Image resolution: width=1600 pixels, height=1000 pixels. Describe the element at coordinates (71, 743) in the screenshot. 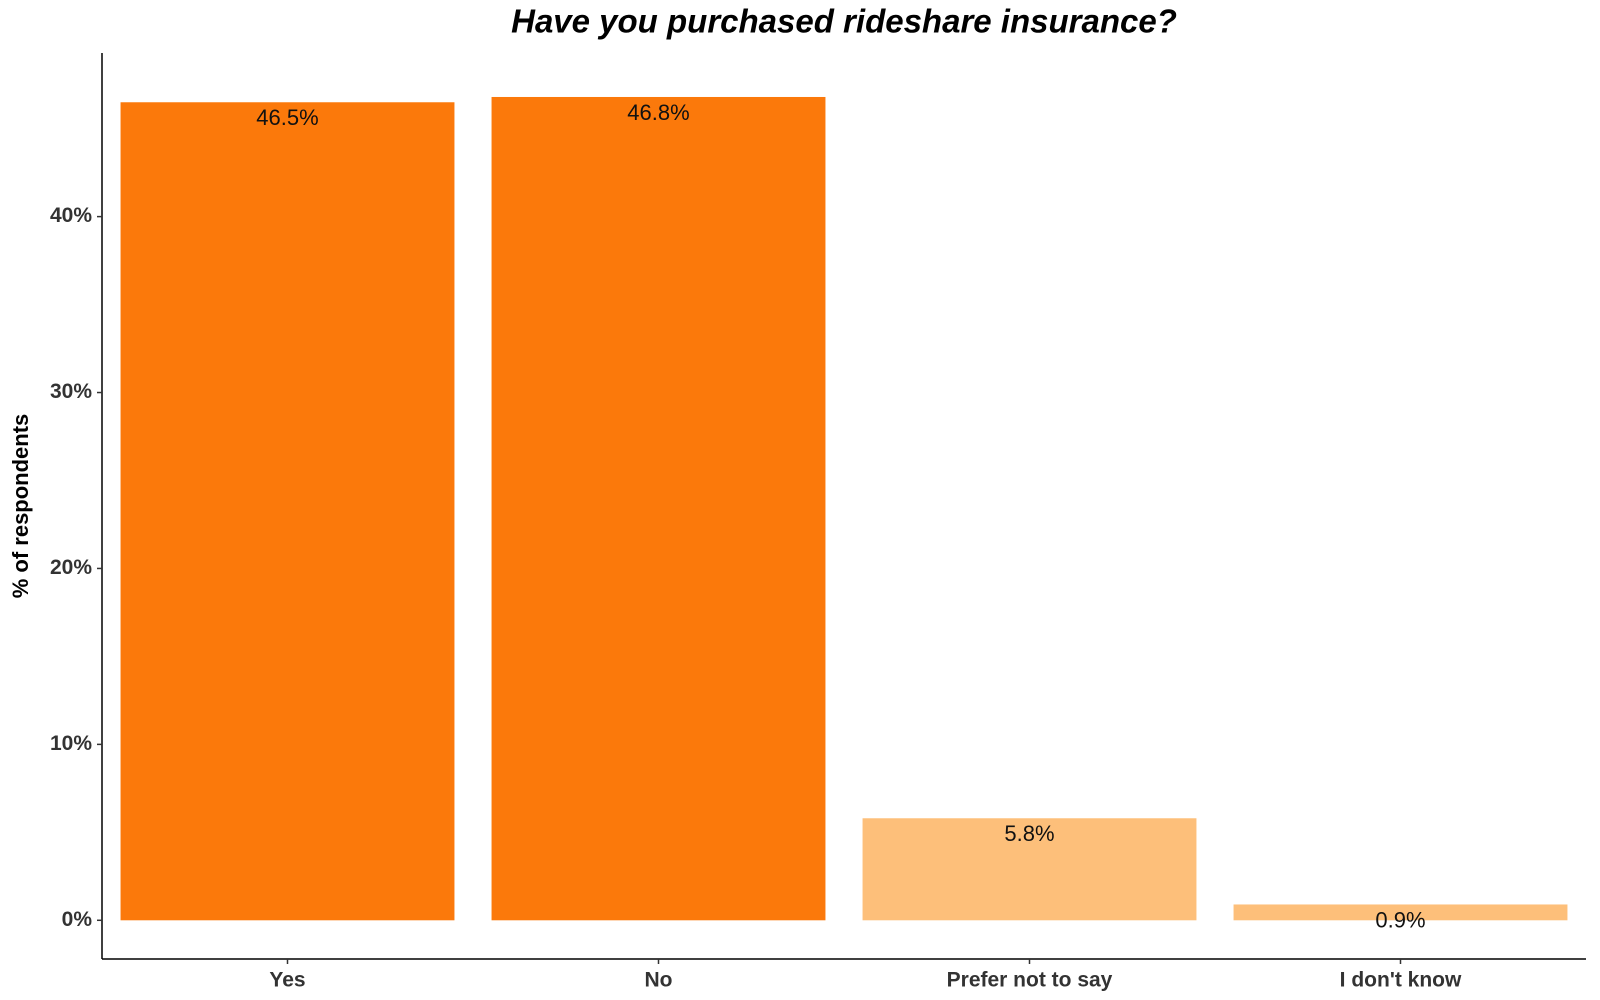

I see `y-tick-label: 10%` at that location.